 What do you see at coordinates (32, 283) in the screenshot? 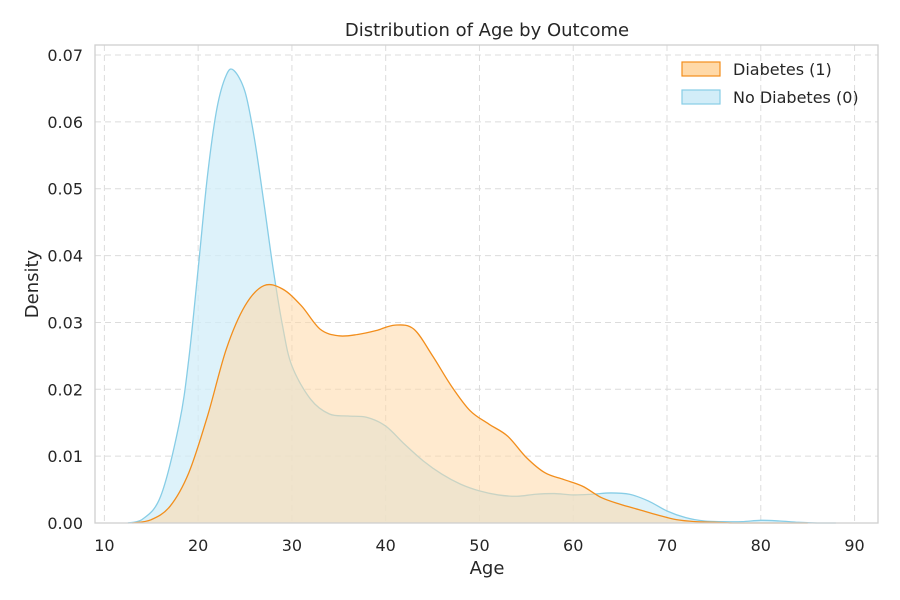
I see `y-axis-label: Density` at bounding box center [32, 283].